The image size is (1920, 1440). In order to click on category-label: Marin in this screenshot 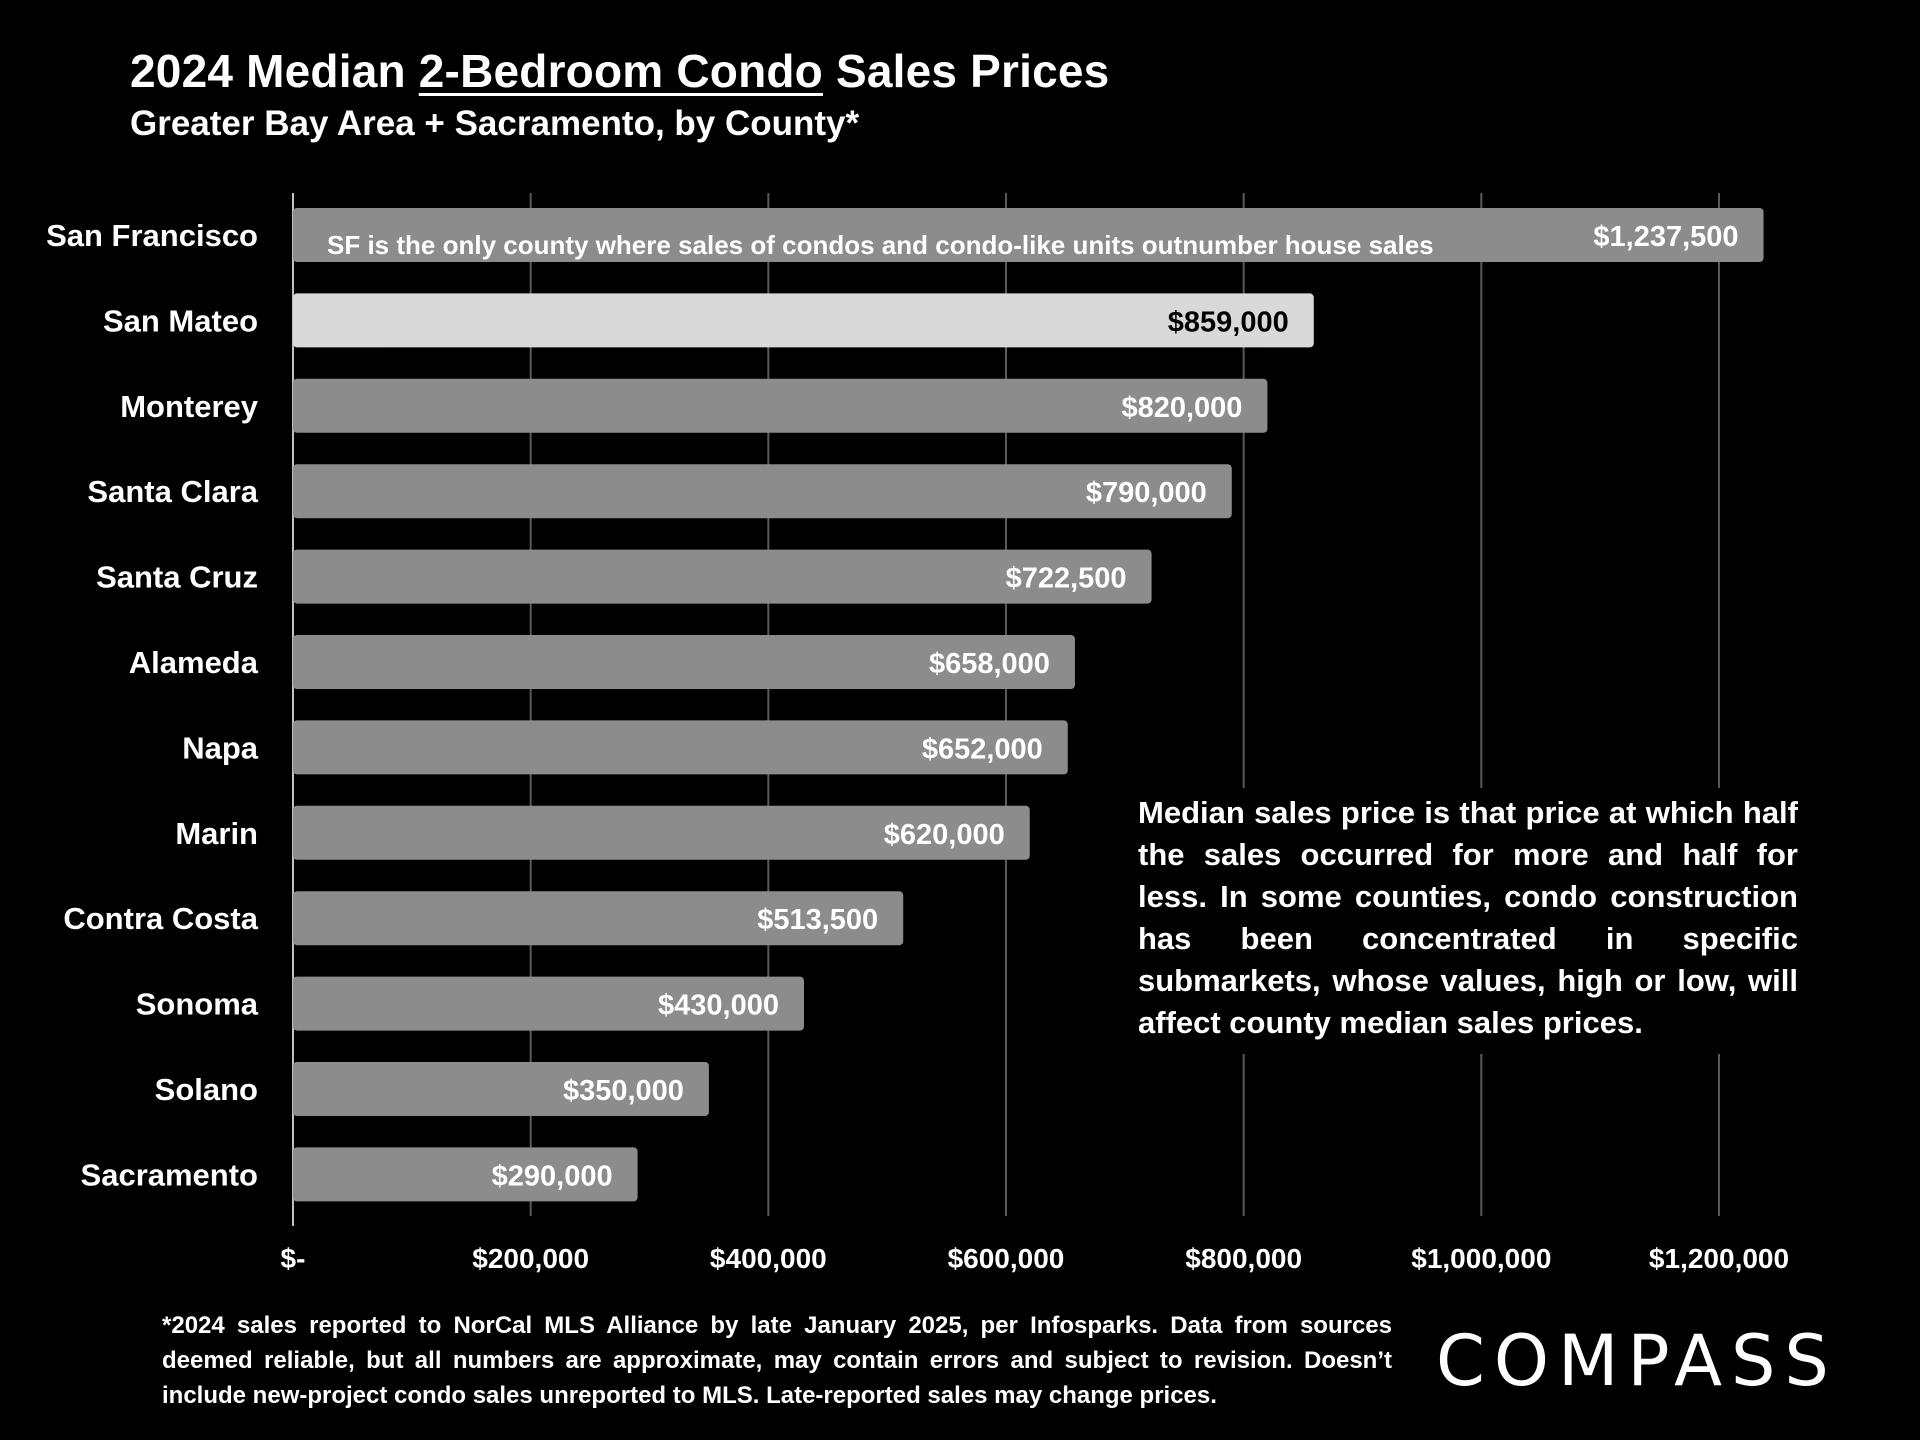, I will do `click(216, 833)`.